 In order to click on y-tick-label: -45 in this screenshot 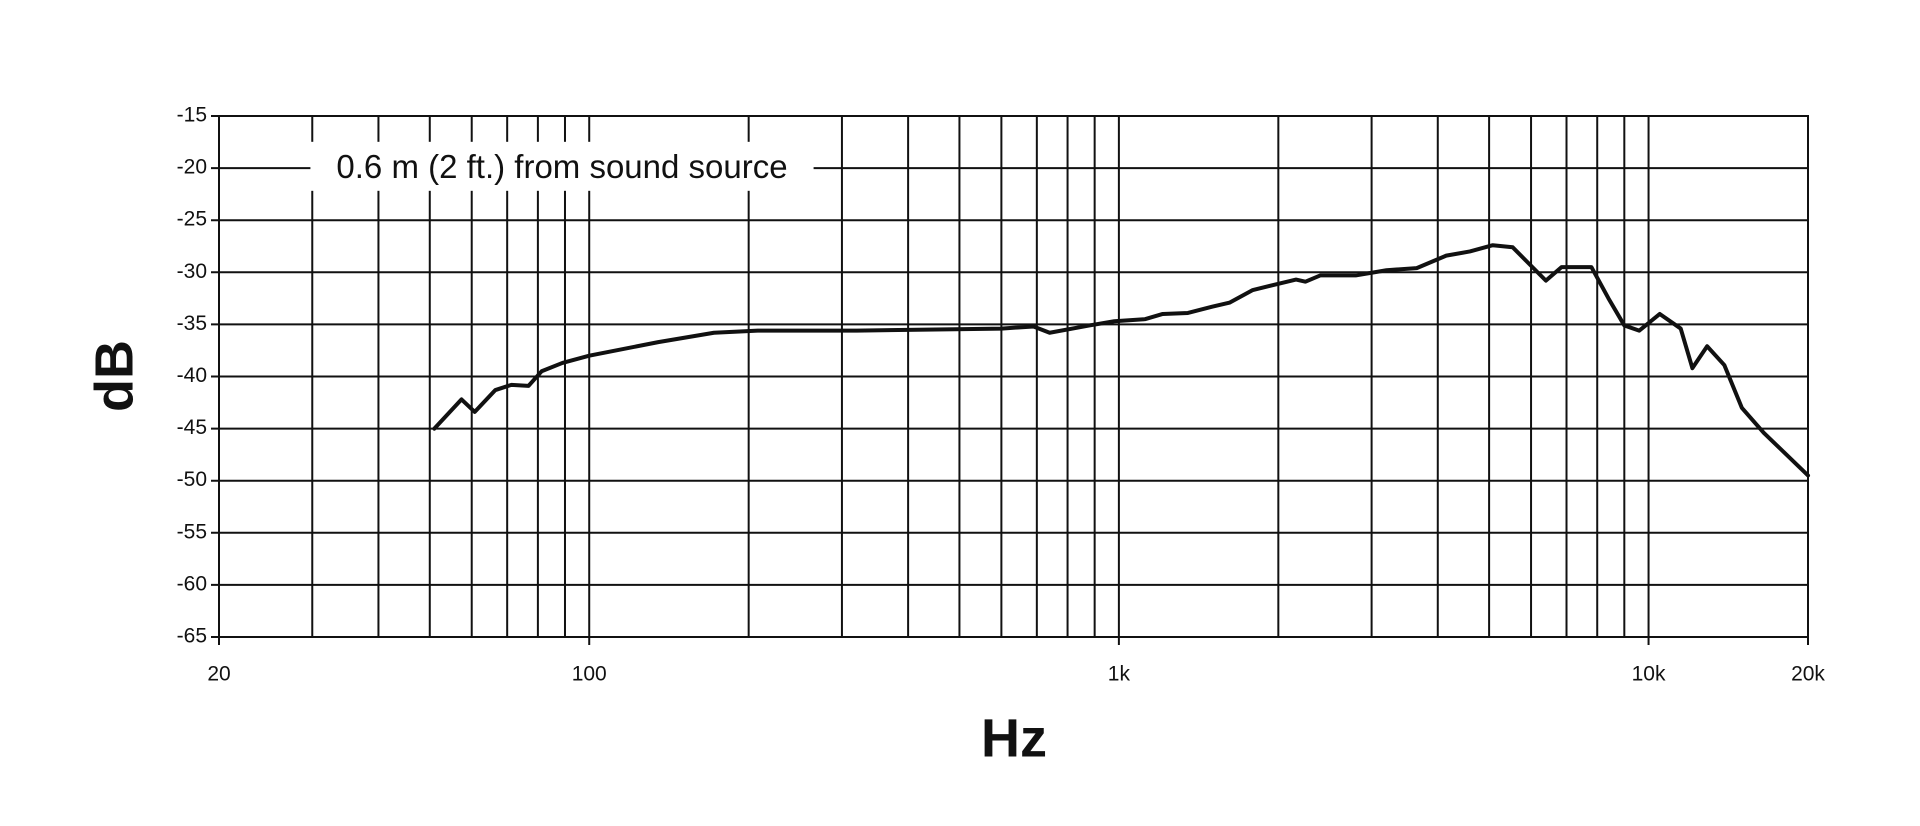, I will do `click(192, 427)`.